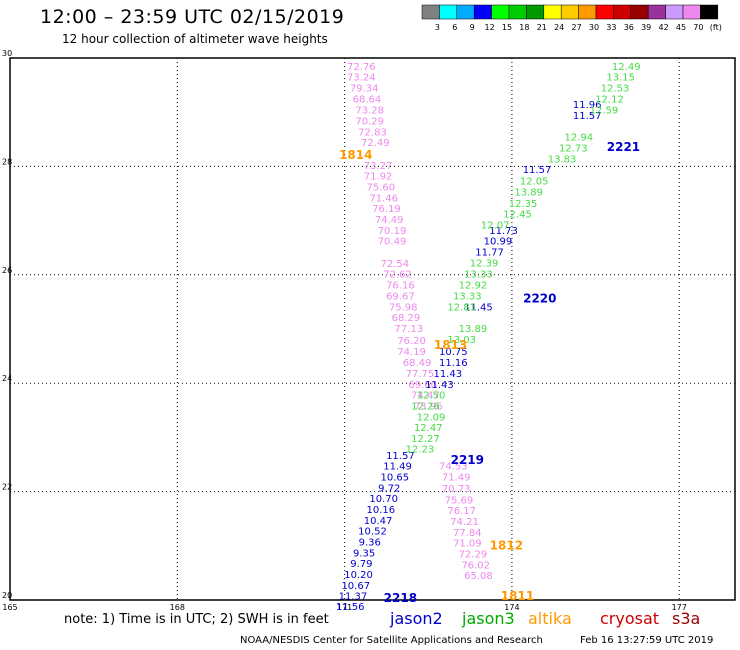  I want to click on data-point: 69.60, so click(422, 385).